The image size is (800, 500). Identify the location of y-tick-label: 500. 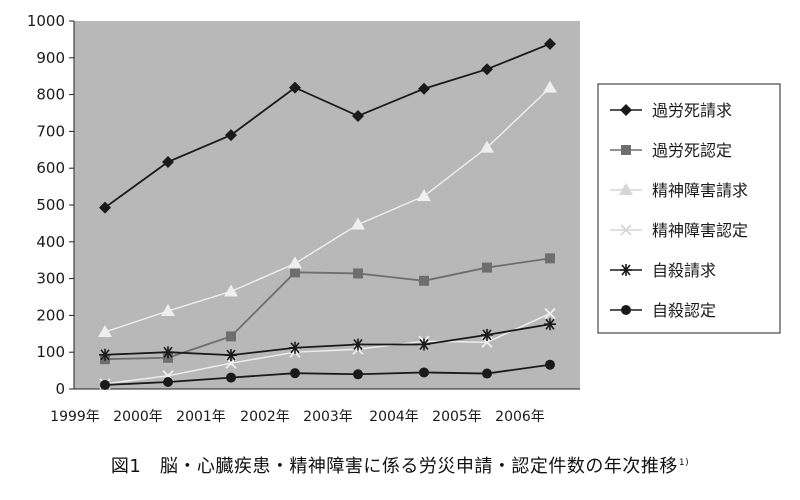
(50, 205).